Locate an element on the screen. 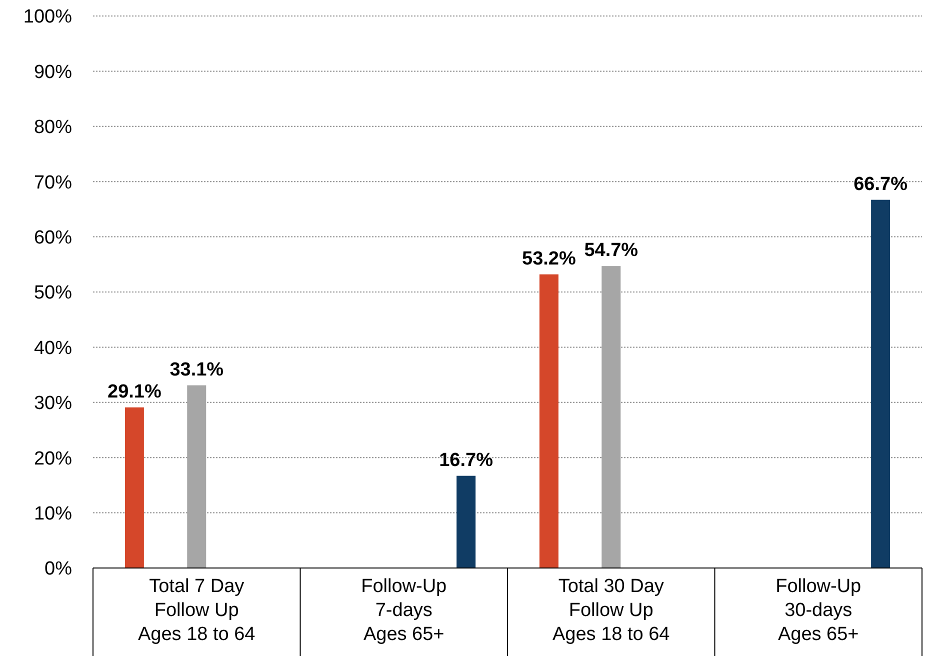  y-tick-label: 0% is located at coordinates (58, 569).